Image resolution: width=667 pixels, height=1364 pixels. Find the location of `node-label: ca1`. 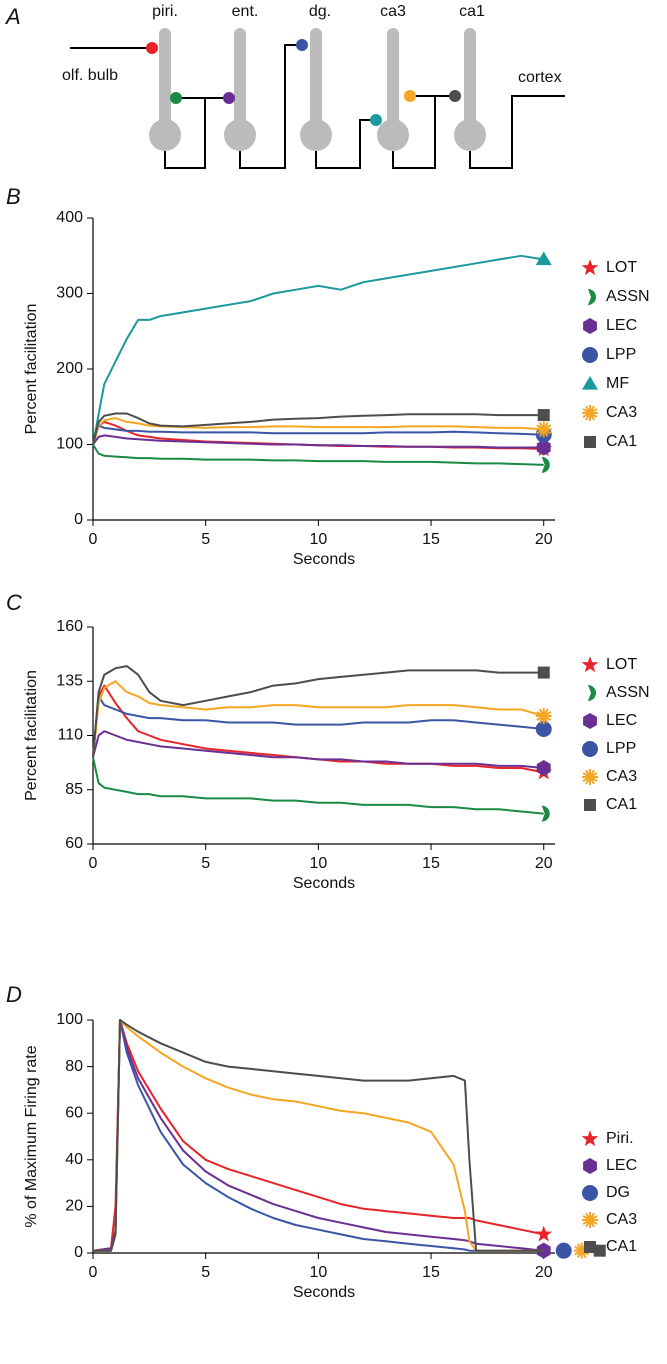

node-label: ca1 is located at coordinates (472, 11).